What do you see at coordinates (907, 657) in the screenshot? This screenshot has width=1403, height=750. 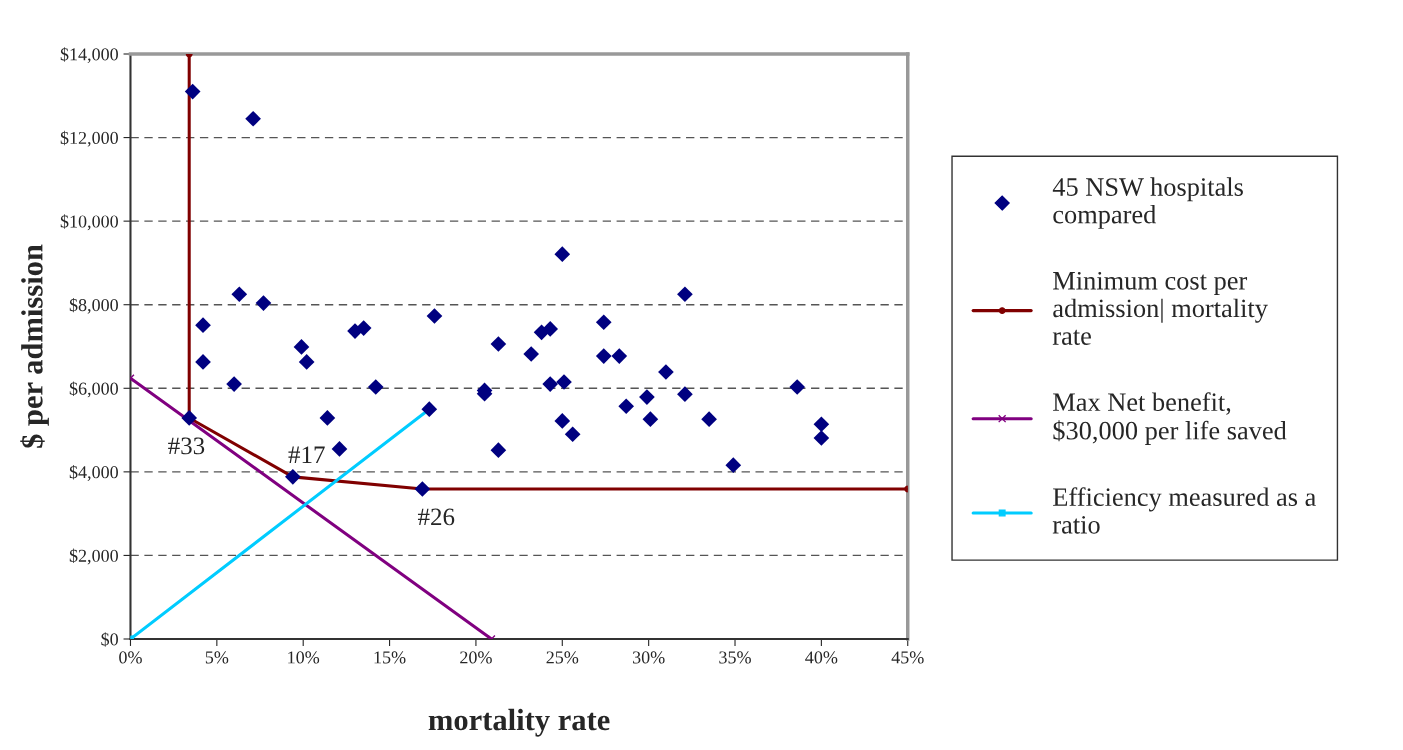 I see `x-tick-label: 45%` at bounding box center [907, 657].